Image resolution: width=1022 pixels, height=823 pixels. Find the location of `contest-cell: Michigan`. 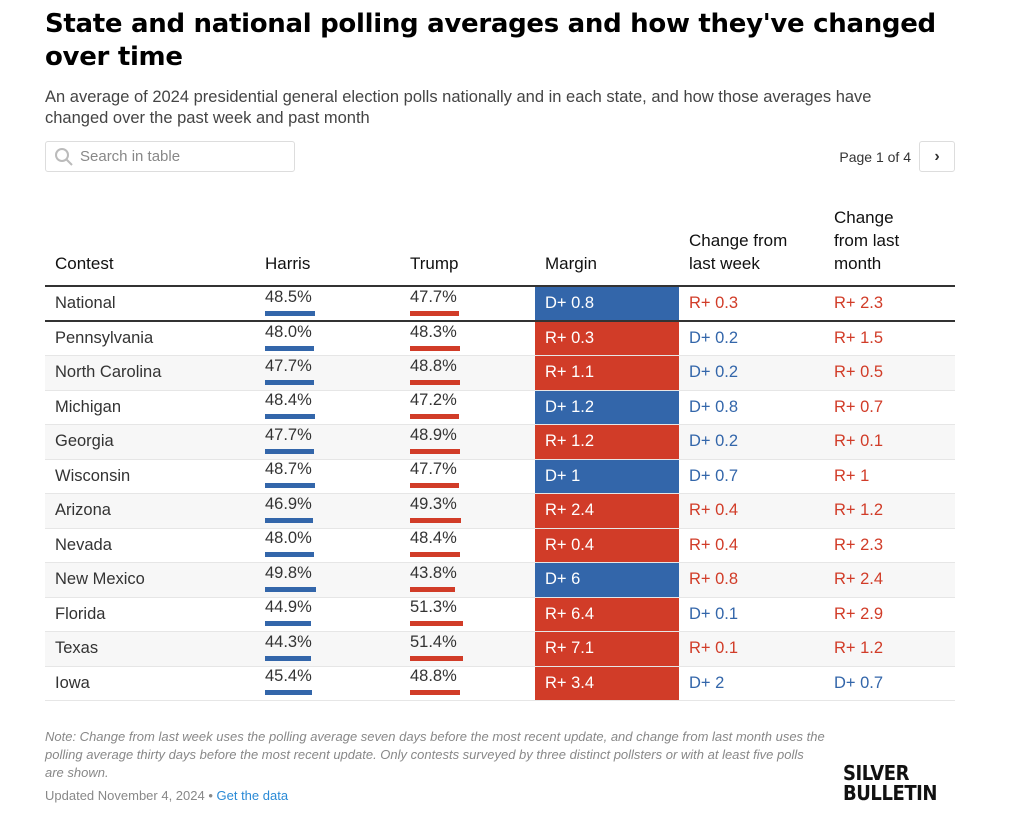

contest-cell: Michigan is located at coordinates (150, 407).